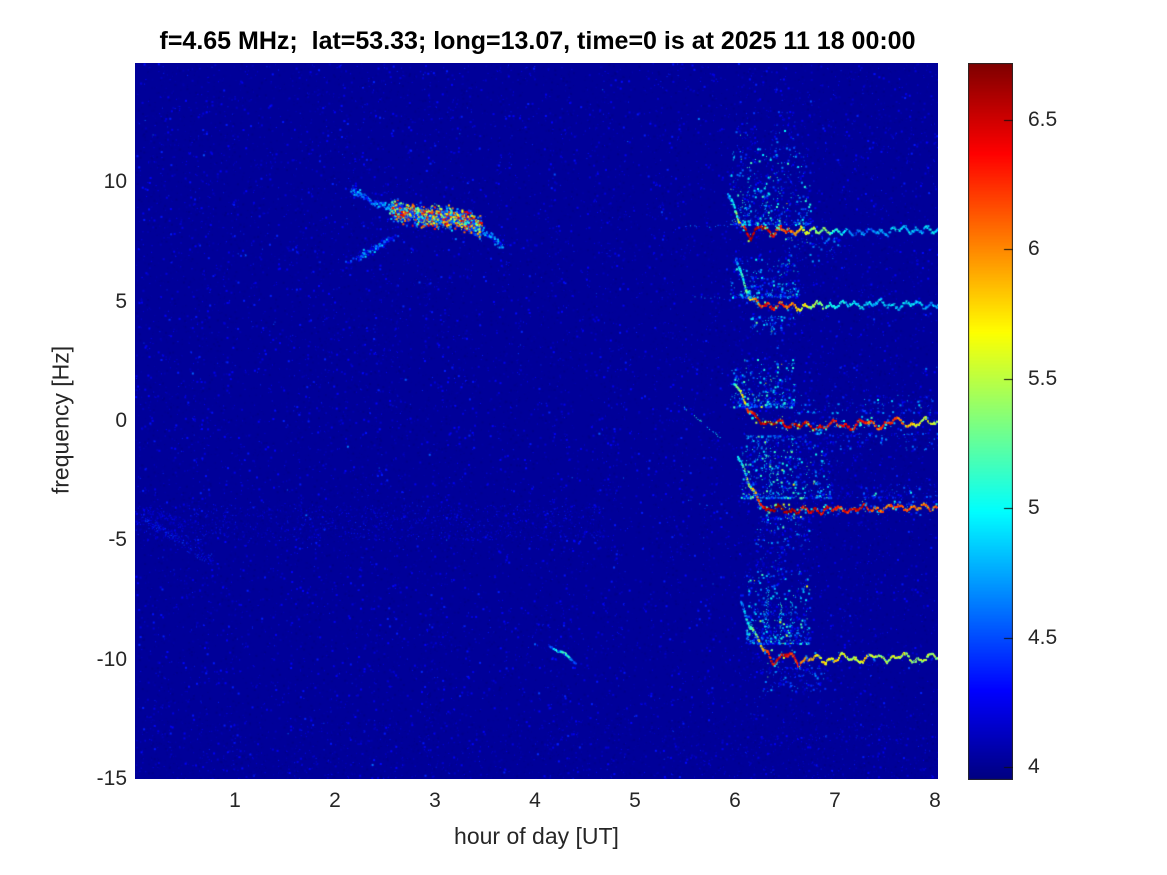 Image resolution: width=1167 pixels, height=875 pixels. What do you see at coordinates (121, 301) in the screenshot?
I see `y-tick-label: 5` at bounding box center [121, 301].